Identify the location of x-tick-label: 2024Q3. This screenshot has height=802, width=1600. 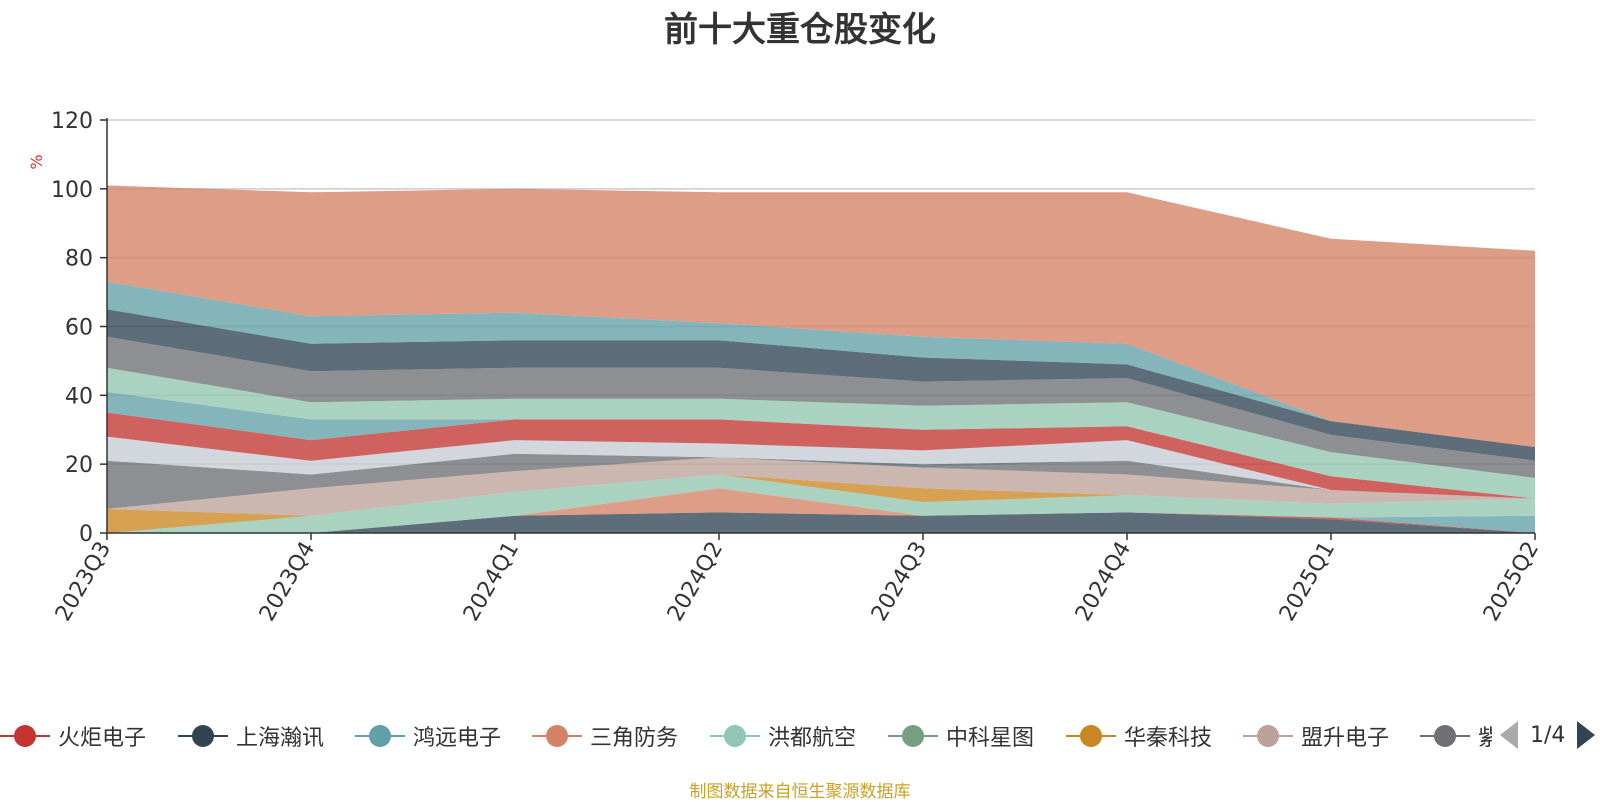
(899, 582).